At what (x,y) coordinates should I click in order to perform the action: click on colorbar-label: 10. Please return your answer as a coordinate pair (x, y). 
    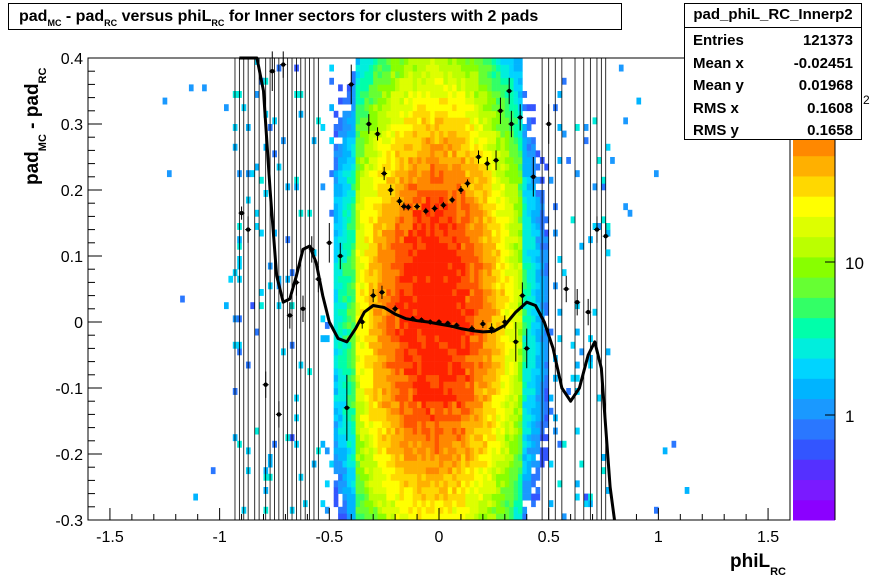
    Looking at the image, I should click on (854, 263).